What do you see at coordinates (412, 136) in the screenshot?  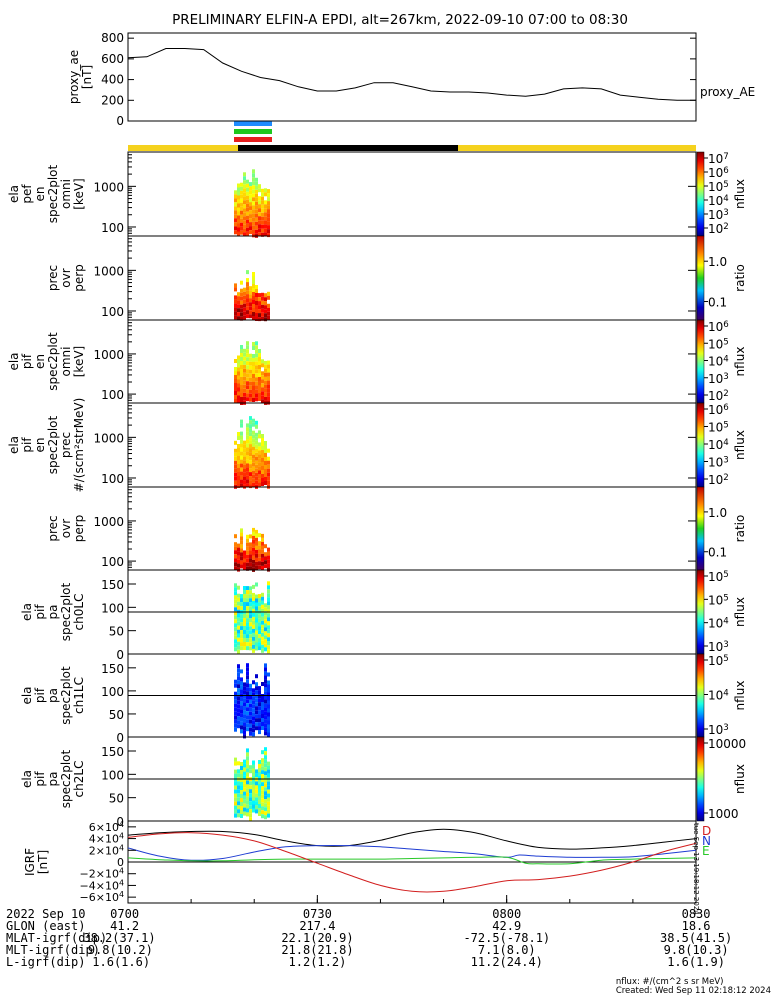 I see `status-bar` at bounding box center [412, 136].